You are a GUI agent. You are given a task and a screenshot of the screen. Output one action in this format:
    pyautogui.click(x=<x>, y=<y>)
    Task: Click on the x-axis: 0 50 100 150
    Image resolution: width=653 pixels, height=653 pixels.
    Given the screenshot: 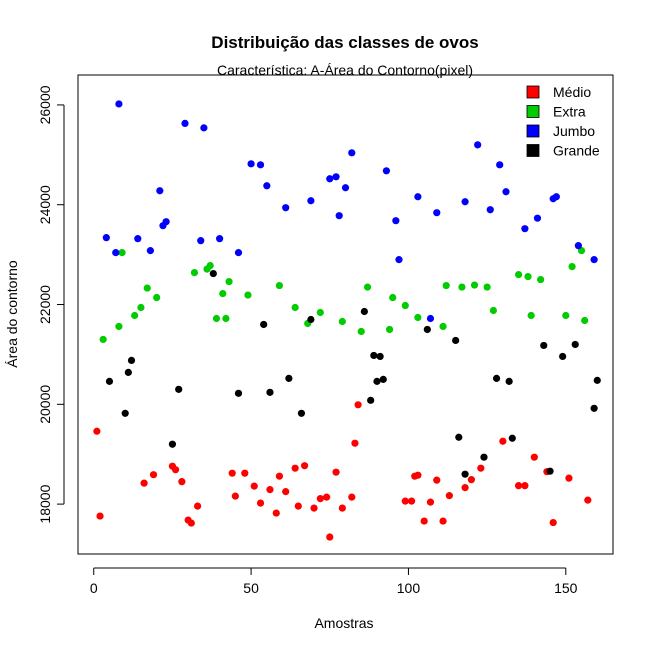 What is the action you would take?
    pyautogui.click(x=334, y=581)
    